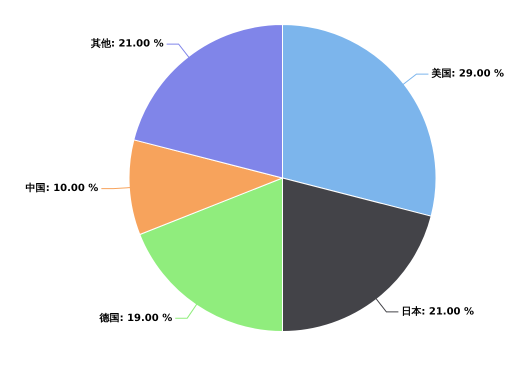  I want to click on slice-label: 德国: 19.00 %, so click(135, 318).